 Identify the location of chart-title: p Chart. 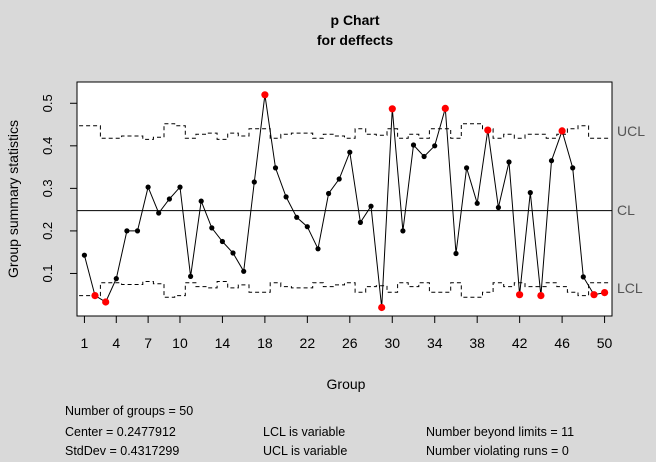
(355, 20).